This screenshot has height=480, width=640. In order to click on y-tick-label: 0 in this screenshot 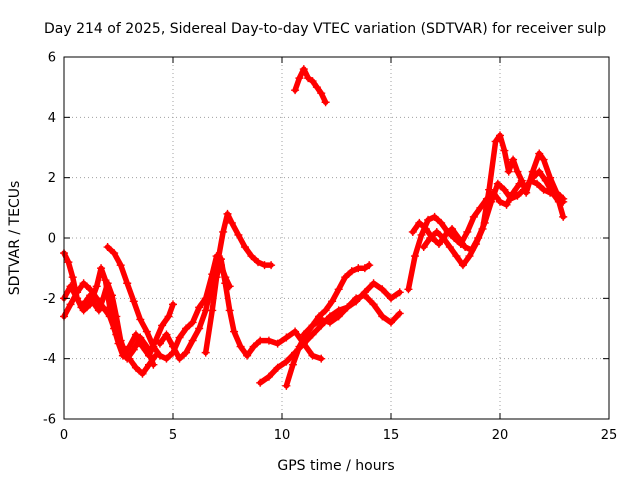, I will do `click(52, 239)`.